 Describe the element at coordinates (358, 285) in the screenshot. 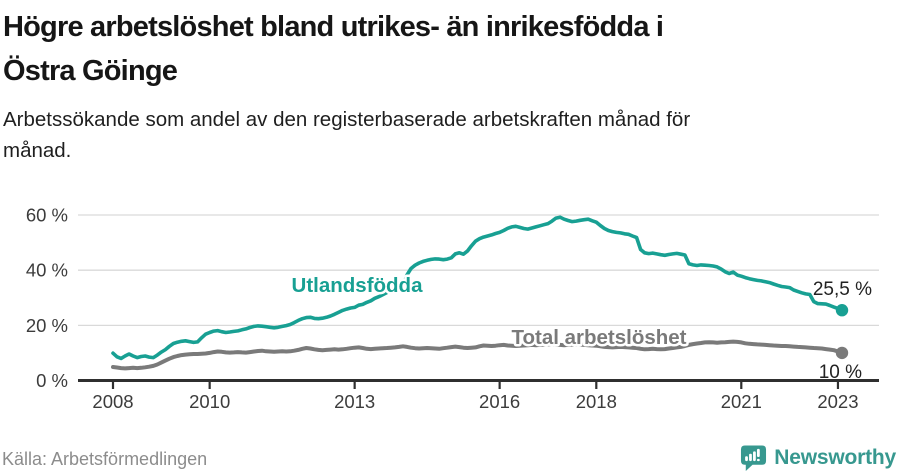

I see `series-label-utlandsfodda: Utlandsfödda` at that location.